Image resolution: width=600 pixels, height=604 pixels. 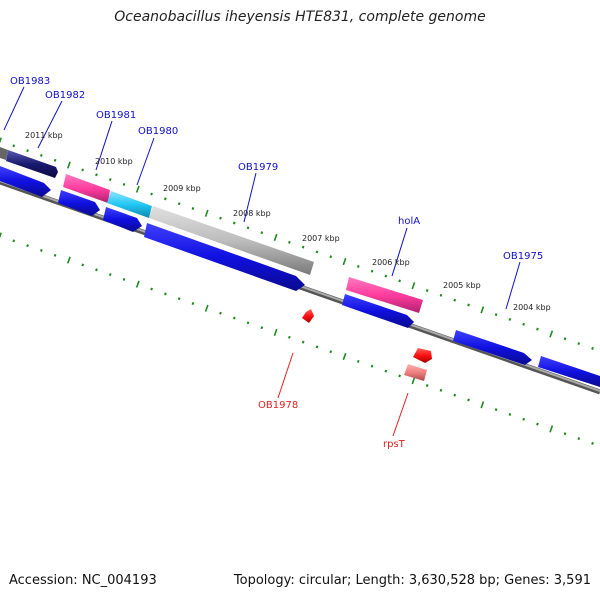 I want to click on gene-ob1978-arrow, so click(x=308, y=316).